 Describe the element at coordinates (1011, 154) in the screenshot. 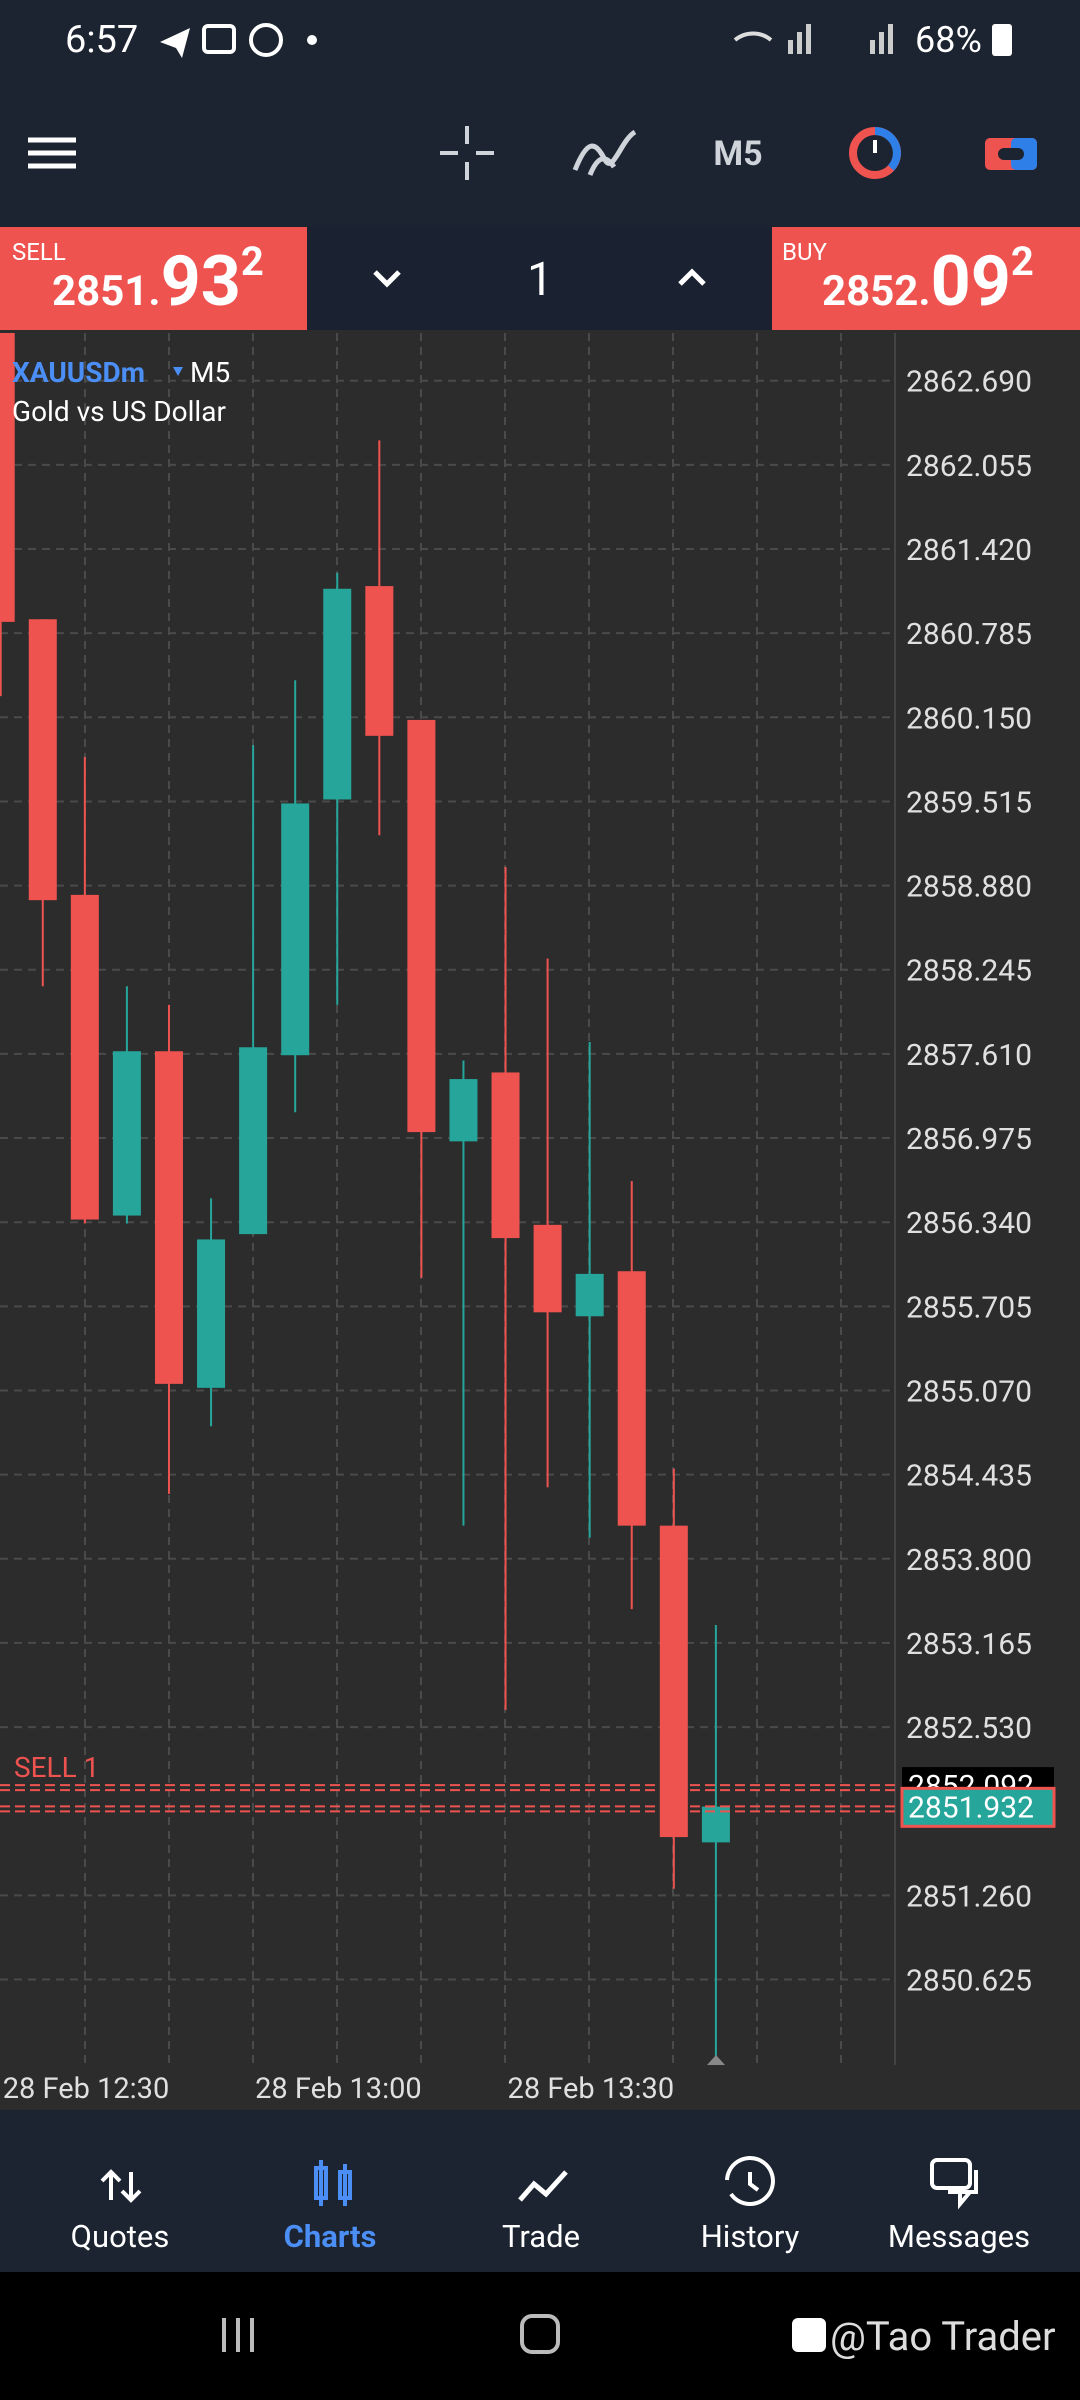

I see `one-click-button` at that location.